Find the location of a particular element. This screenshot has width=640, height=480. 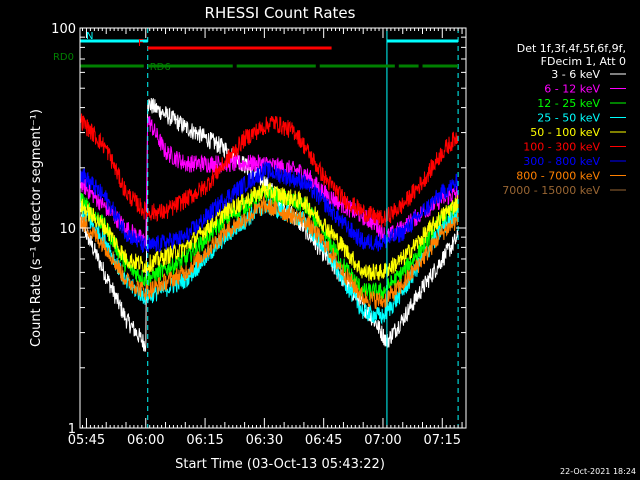

legend-entry-4: 50 - 100 keV is located at coordinates (565, 132).